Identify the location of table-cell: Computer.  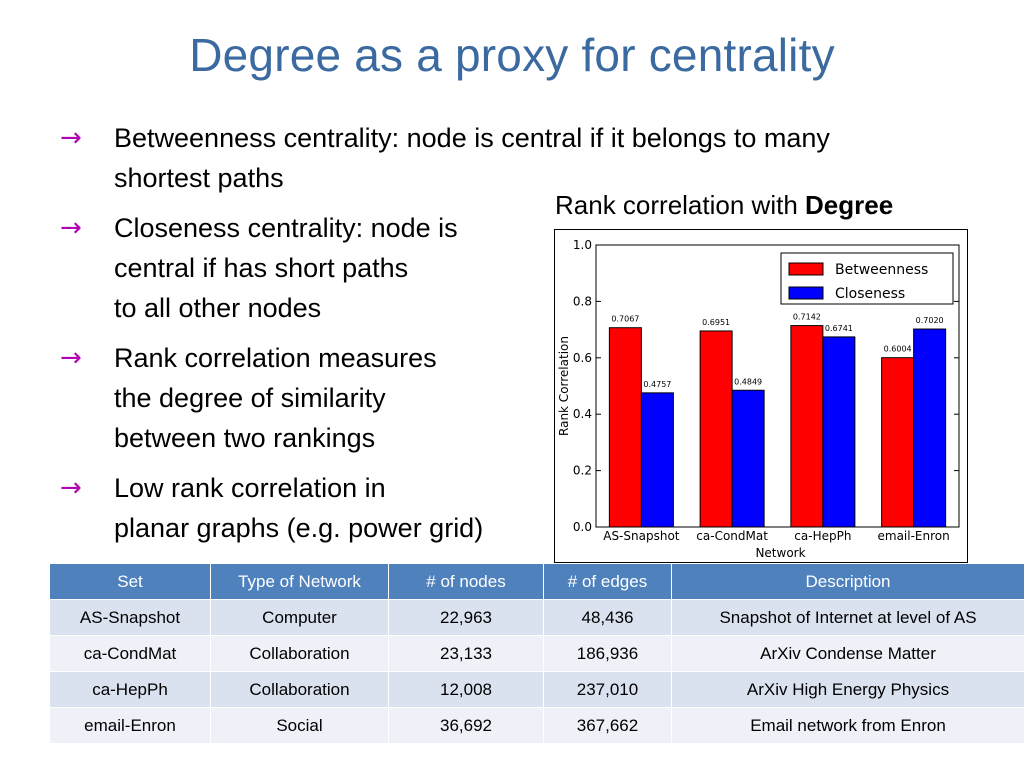
(299, 617).